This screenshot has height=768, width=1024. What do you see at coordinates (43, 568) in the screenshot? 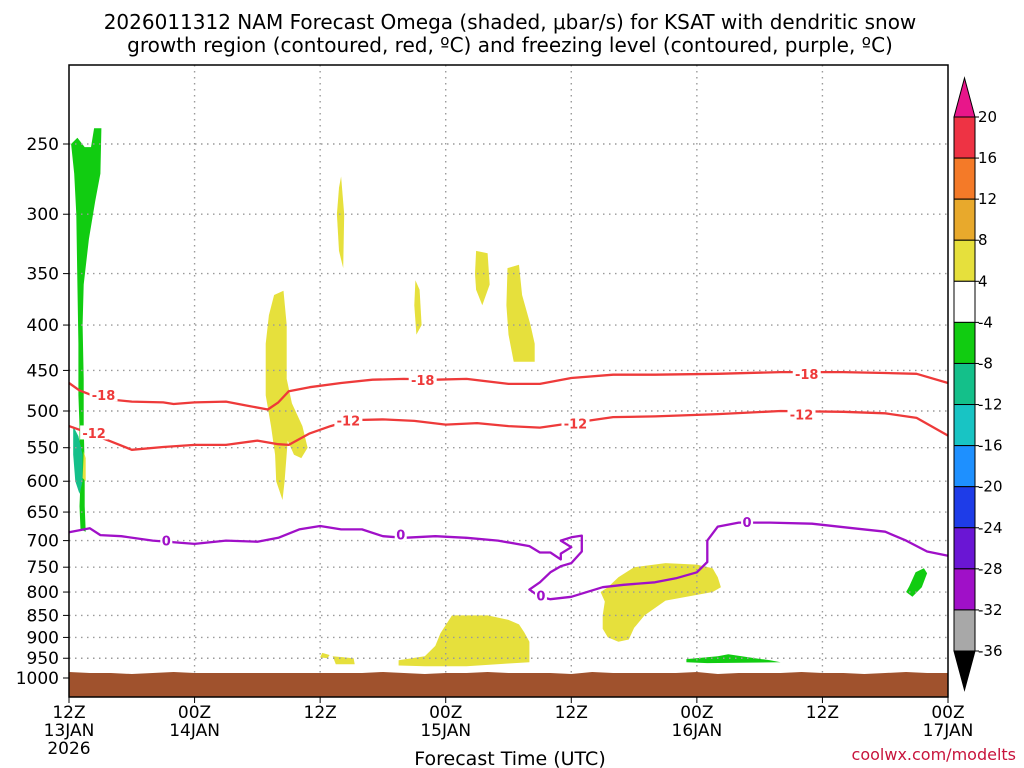
I see `ytick-label-750: 750` at bounding box center [43, 568].